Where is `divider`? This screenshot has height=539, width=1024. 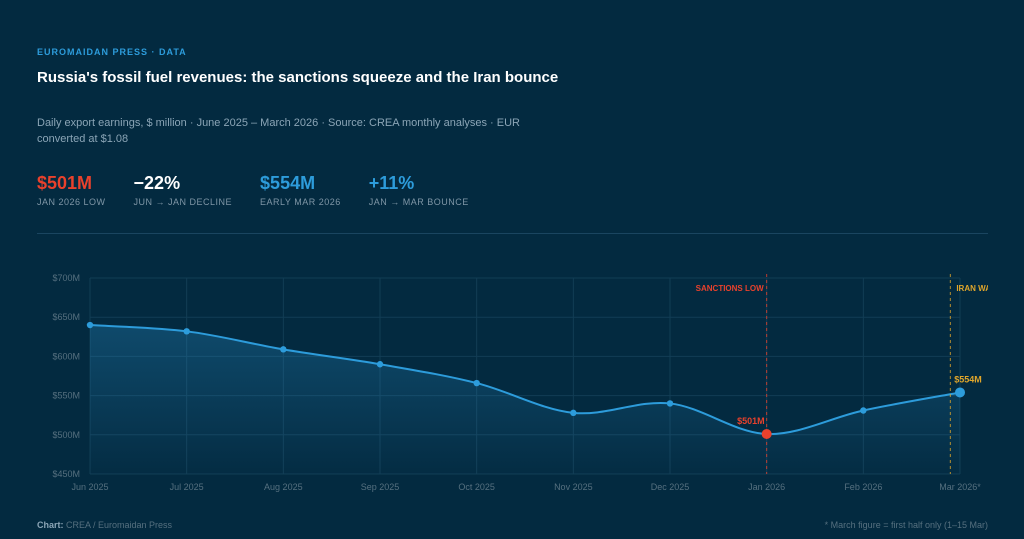
divider is located at coordinates (512, 233).